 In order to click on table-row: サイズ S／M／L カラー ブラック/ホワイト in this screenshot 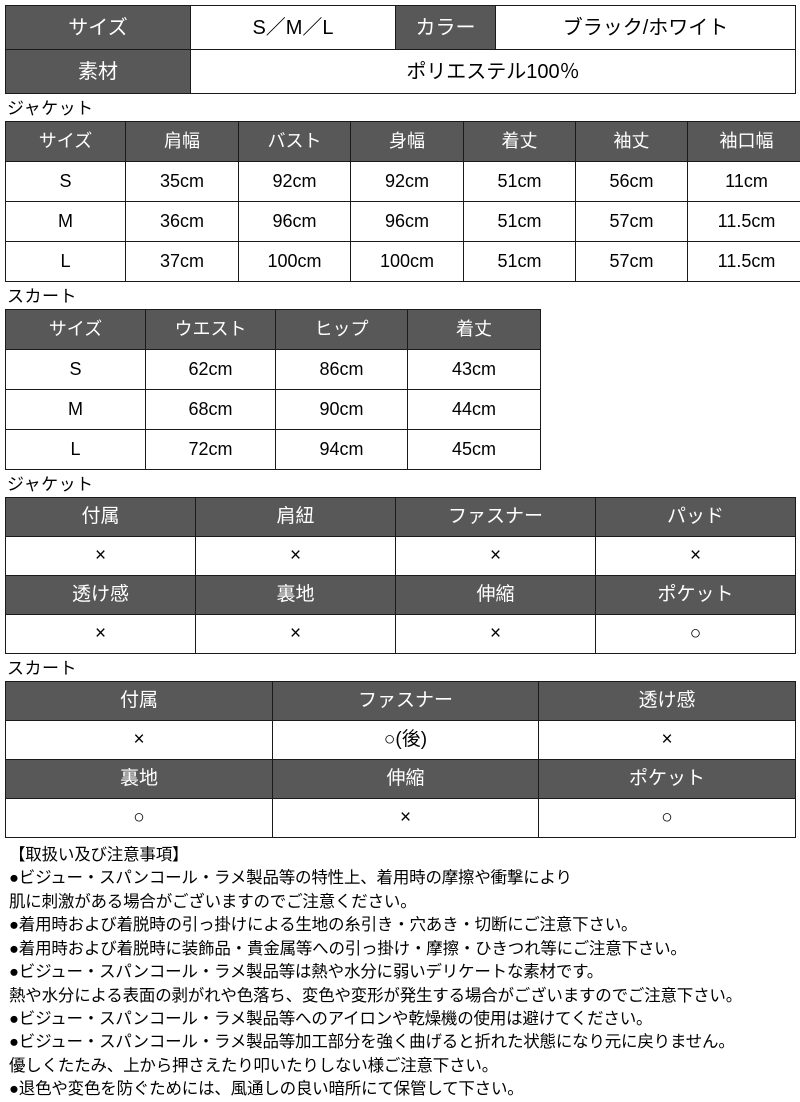, I will do `click(401, 28)`.